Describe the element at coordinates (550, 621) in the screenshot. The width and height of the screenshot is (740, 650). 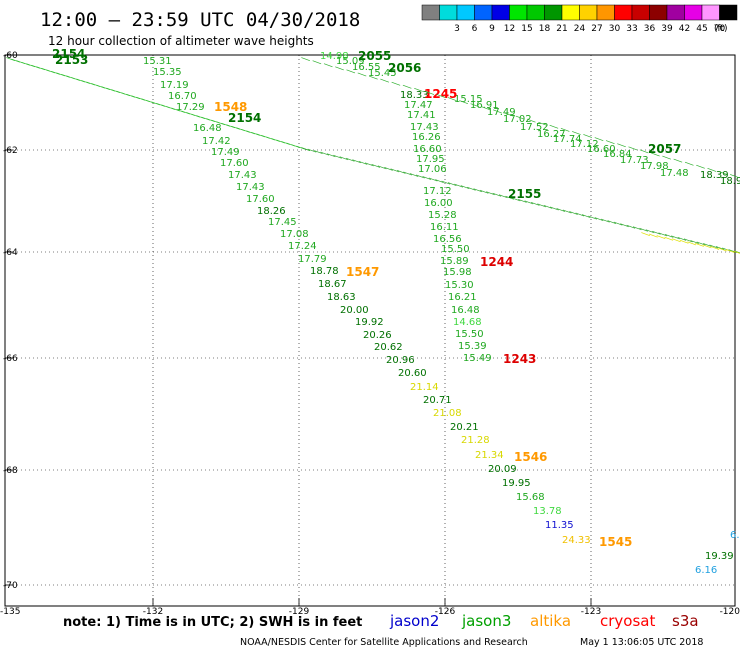
I see `satellite-name: altika` at that location.